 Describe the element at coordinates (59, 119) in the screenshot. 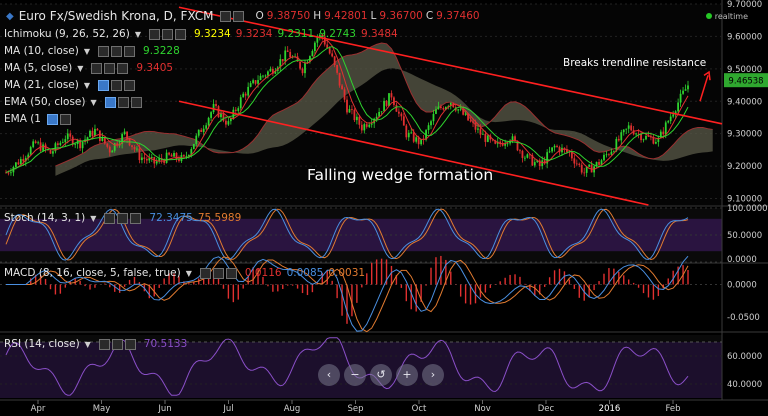

I see `ema-controls` at that location.